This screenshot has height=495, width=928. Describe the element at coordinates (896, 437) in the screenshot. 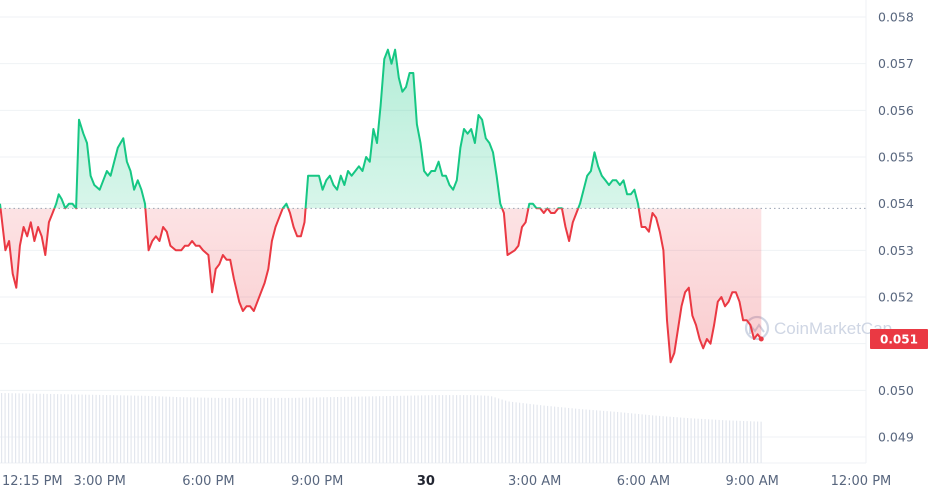

I see `y-tick-label: 0.049` at that location.